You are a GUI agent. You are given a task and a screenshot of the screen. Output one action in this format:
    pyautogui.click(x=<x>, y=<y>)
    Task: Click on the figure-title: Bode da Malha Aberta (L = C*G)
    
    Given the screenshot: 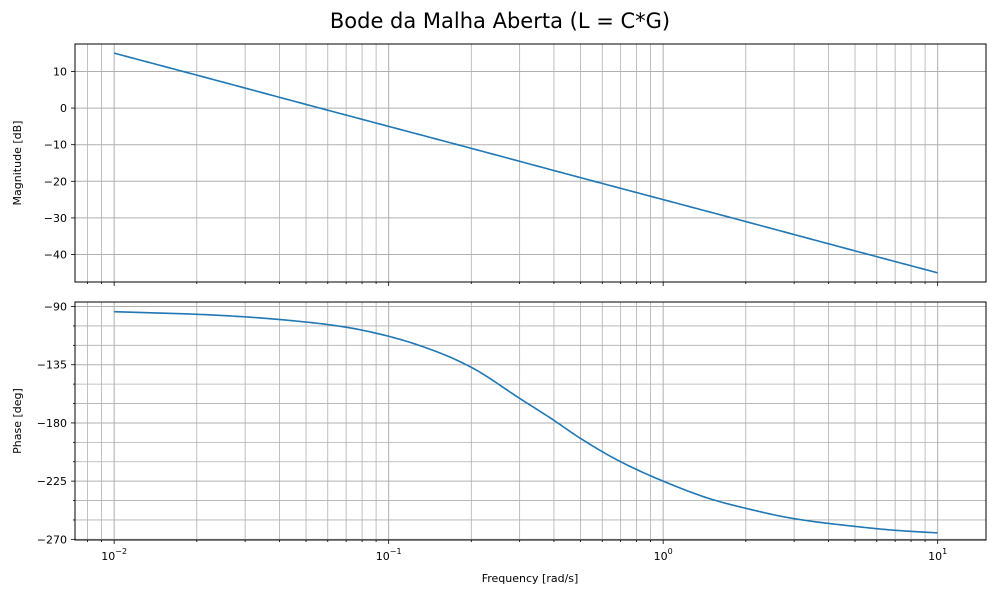 What is the action you would take?
    pyautogui.click(x=500, y=21)
    